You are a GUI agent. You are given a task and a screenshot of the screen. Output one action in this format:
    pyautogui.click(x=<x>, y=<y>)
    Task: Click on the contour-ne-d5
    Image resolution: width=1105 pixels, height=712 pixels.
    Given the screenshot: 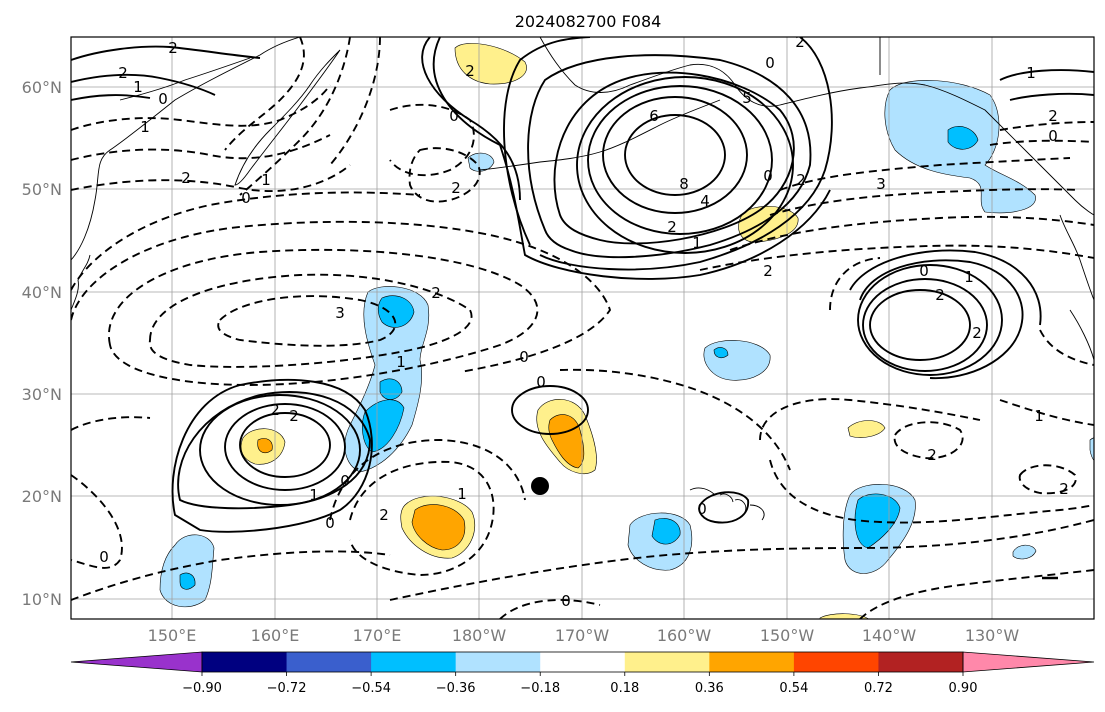 What is the action you would take?
    pyautogui.click(x=1041, y=142)
    